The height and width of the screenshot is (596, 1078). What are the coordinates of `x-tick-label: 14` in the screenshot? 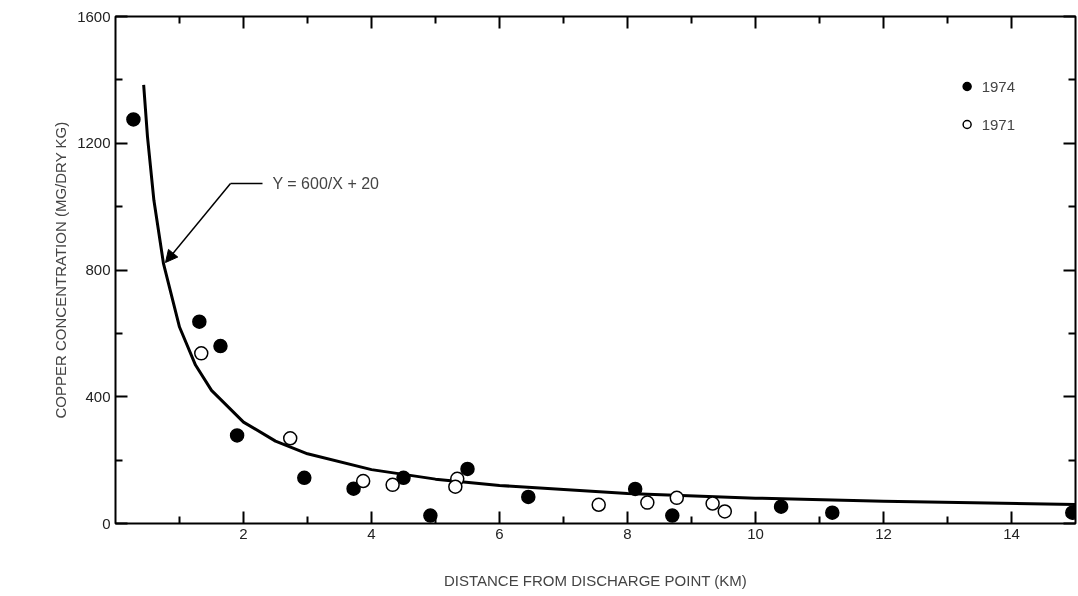 It's located at (1011, 533).